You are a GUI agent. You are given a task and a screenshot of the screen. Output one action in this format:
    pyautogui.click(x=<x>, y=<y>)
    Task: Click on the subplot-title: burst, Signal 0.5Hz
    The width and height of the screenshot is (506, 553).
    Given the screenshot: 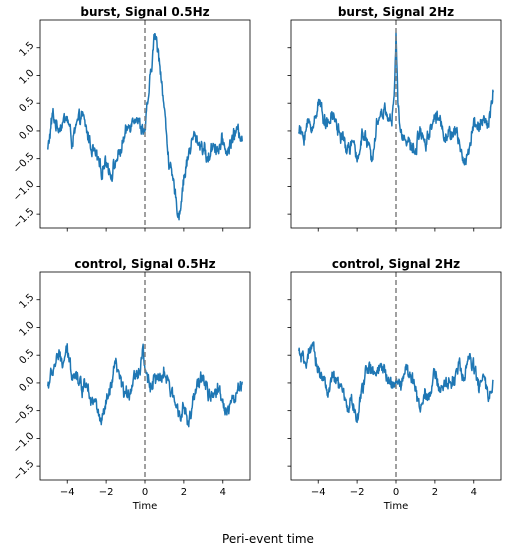 What is the action you would take?
    pyautogui.click(x=144, y=12)
    